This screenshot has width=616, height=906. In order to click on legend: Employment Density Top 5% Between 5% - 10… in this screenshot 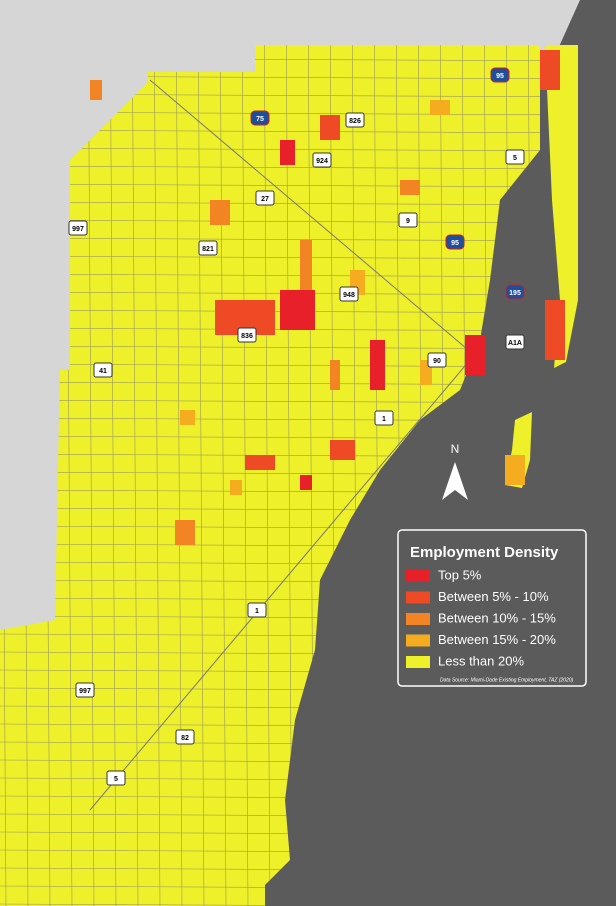, I will do `click(492, 608)`.